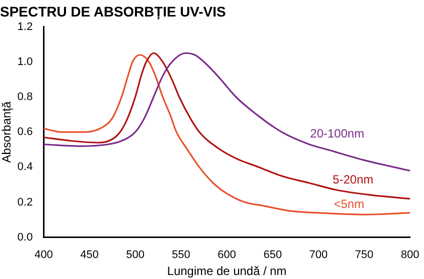 The image size is (424, 279). What do you see at coordinates (337, 133) in the screenshot?
I see `series-label: 20-100nm` at bounding box center [337, 133].